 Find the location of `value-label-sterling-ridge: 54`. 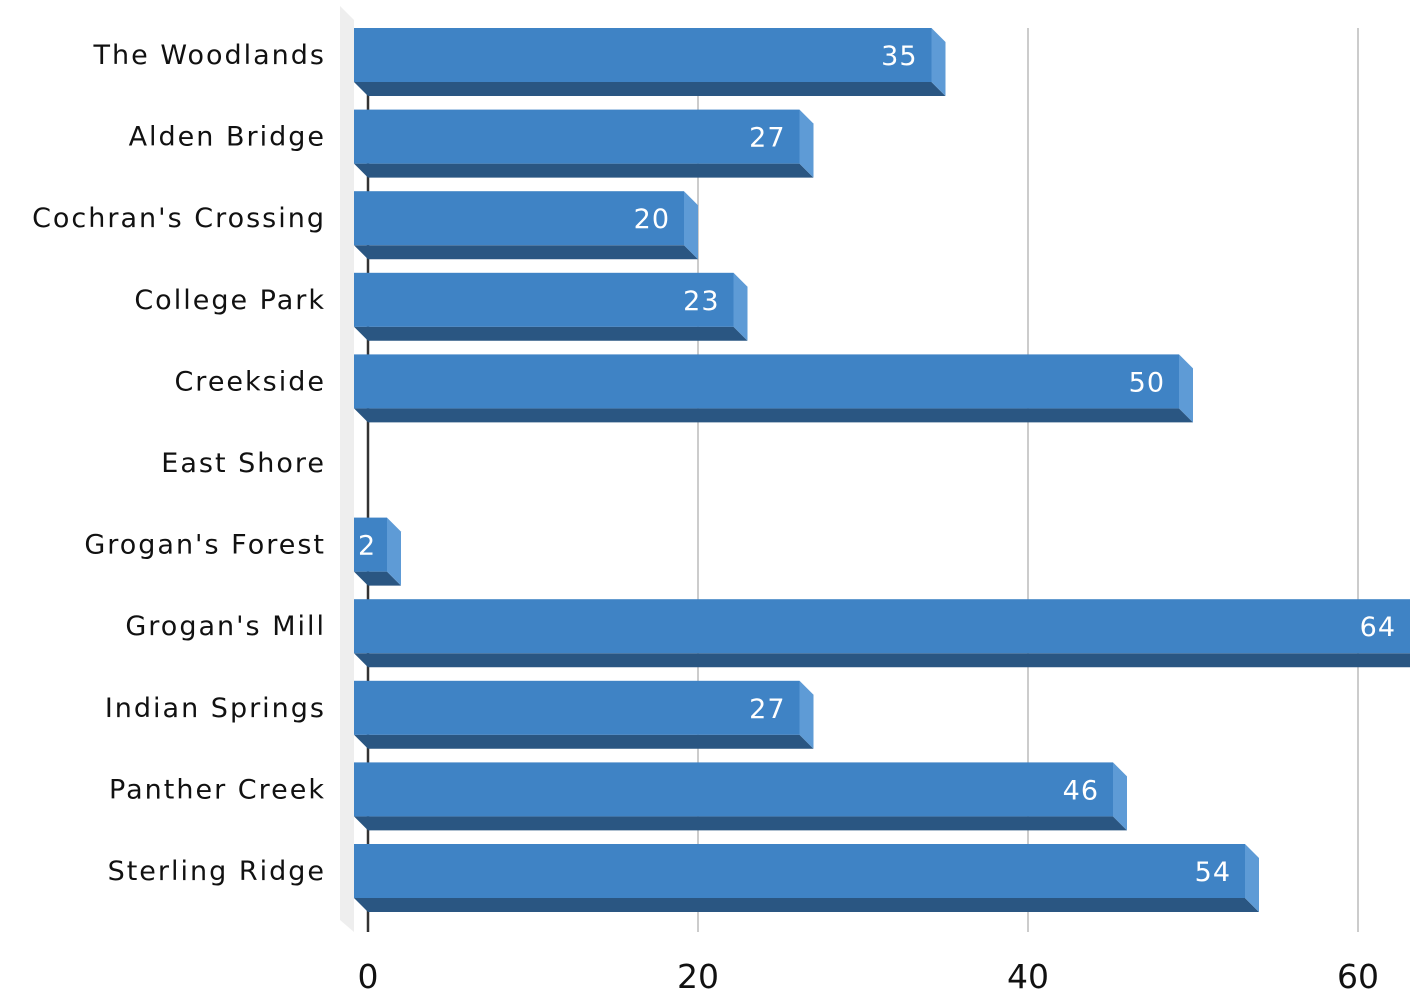

value-label-sterling-ridge: 54 is located at coordinates (1213, 872).